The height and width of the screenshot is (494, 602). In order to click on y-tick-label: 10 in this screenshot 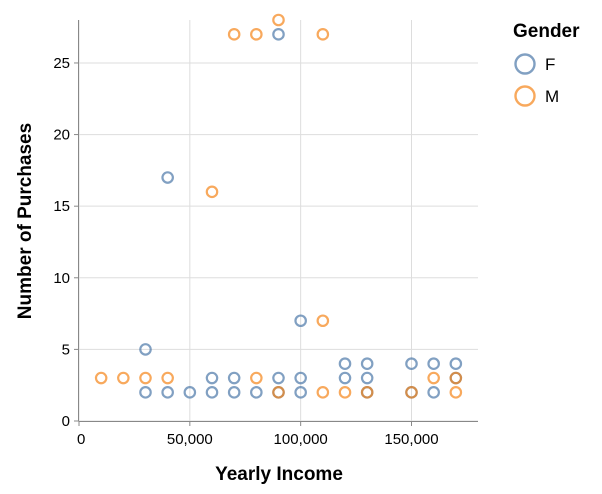, I will do `click(61, 278)`.